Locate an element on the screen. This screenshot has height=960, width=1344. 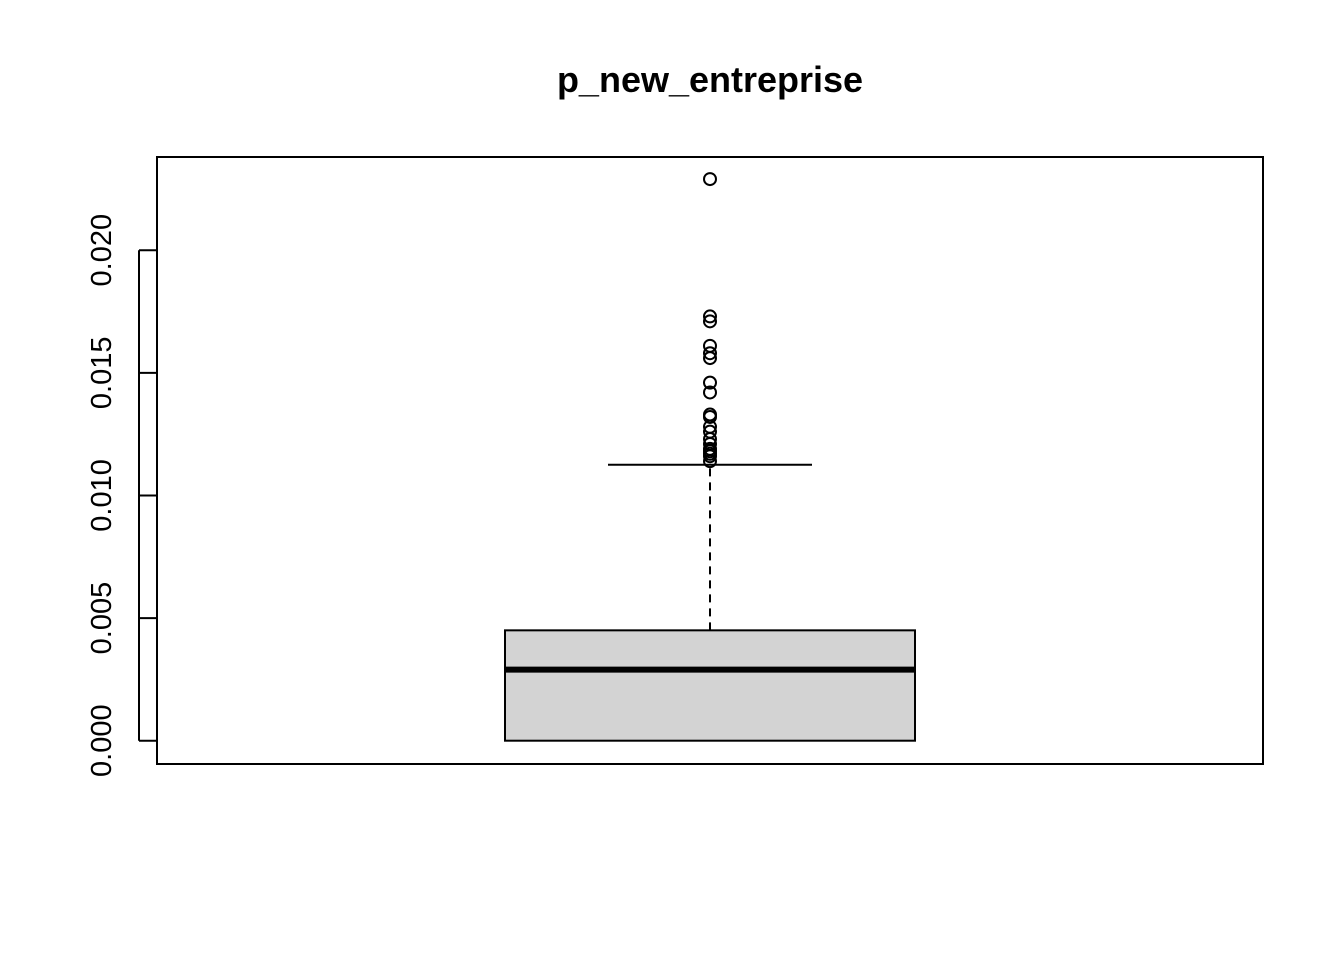
y-axis: 0.000 0.005 0.010 0.015 0.020 is located at coordinates (121, 495).